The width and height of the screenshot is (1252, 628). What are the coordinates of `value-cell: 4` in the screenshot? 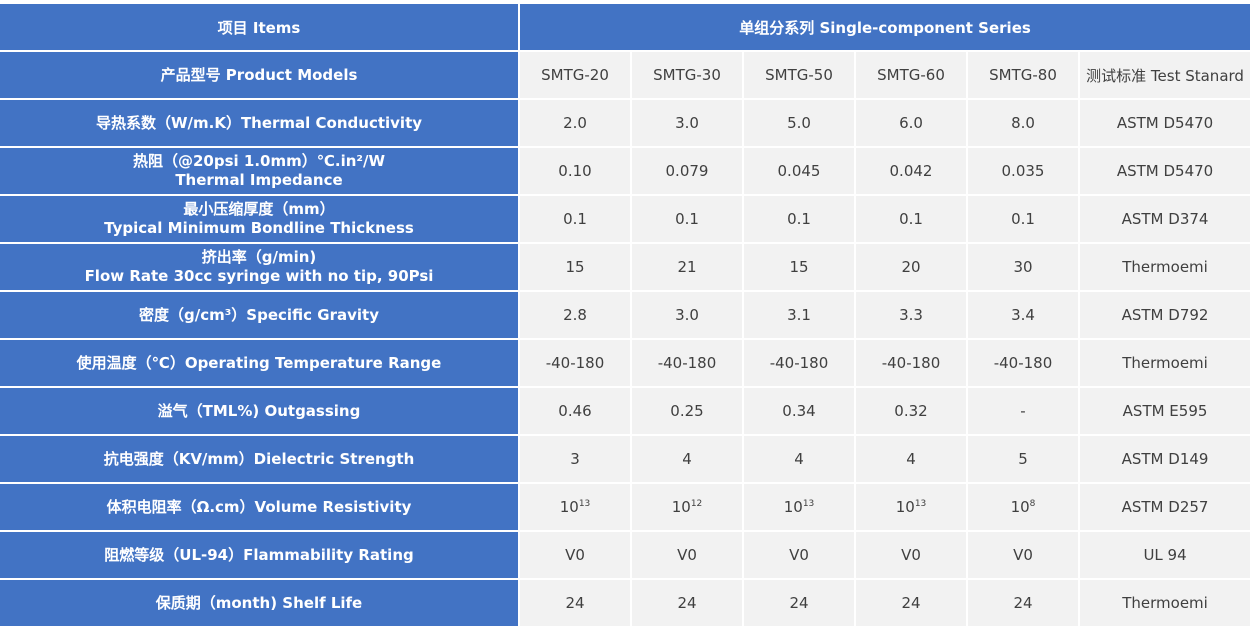 It's located at (688, 460).